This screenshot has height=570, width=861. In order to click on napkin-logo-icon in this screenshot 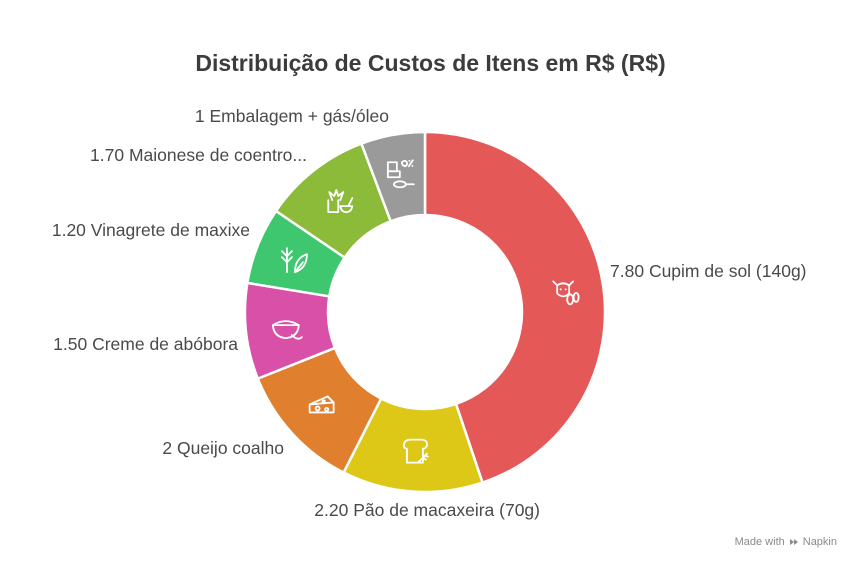, I will do `click(793, 542)`.